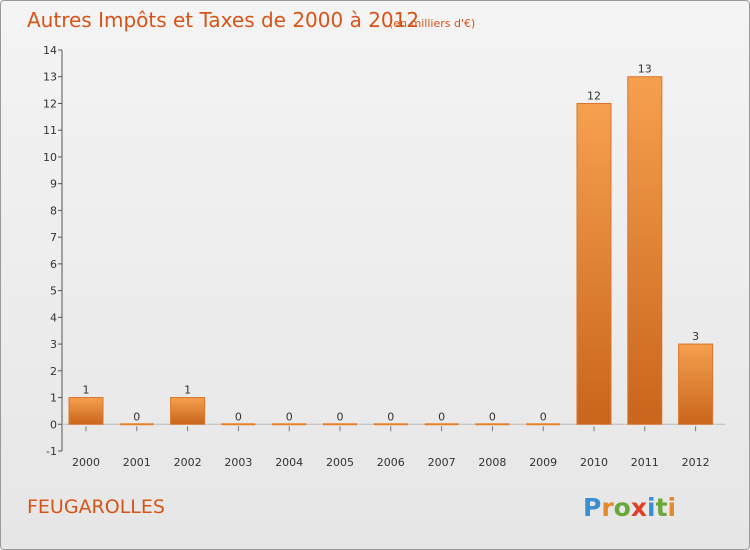 This screenshot has height=550, width=750. I want to click on x-tick-label-2004: 2004, so click(289, 462).